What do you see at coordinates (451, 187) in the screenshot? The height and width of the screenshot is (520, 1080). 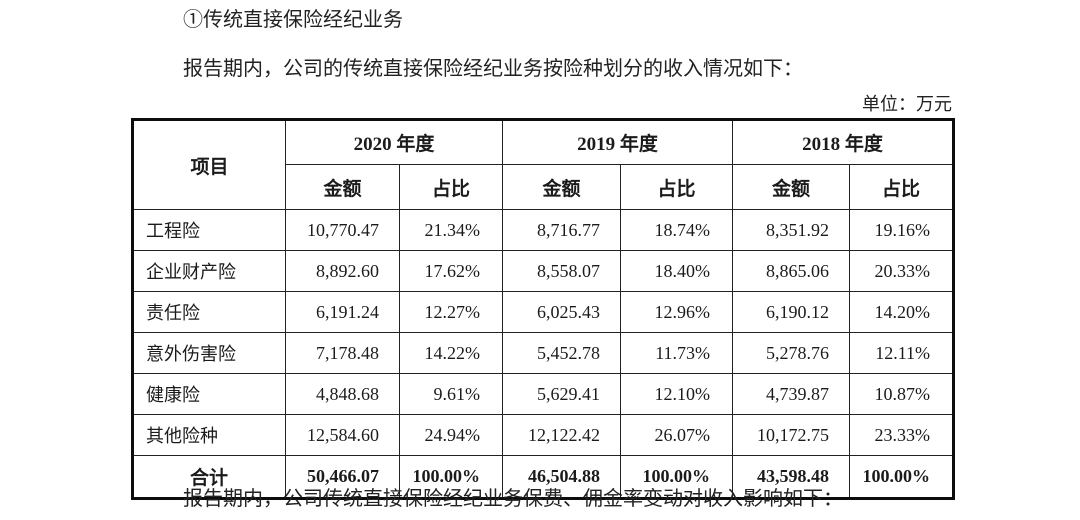 I see `header-share-2020: 占比` at bounding box center [451, 187].